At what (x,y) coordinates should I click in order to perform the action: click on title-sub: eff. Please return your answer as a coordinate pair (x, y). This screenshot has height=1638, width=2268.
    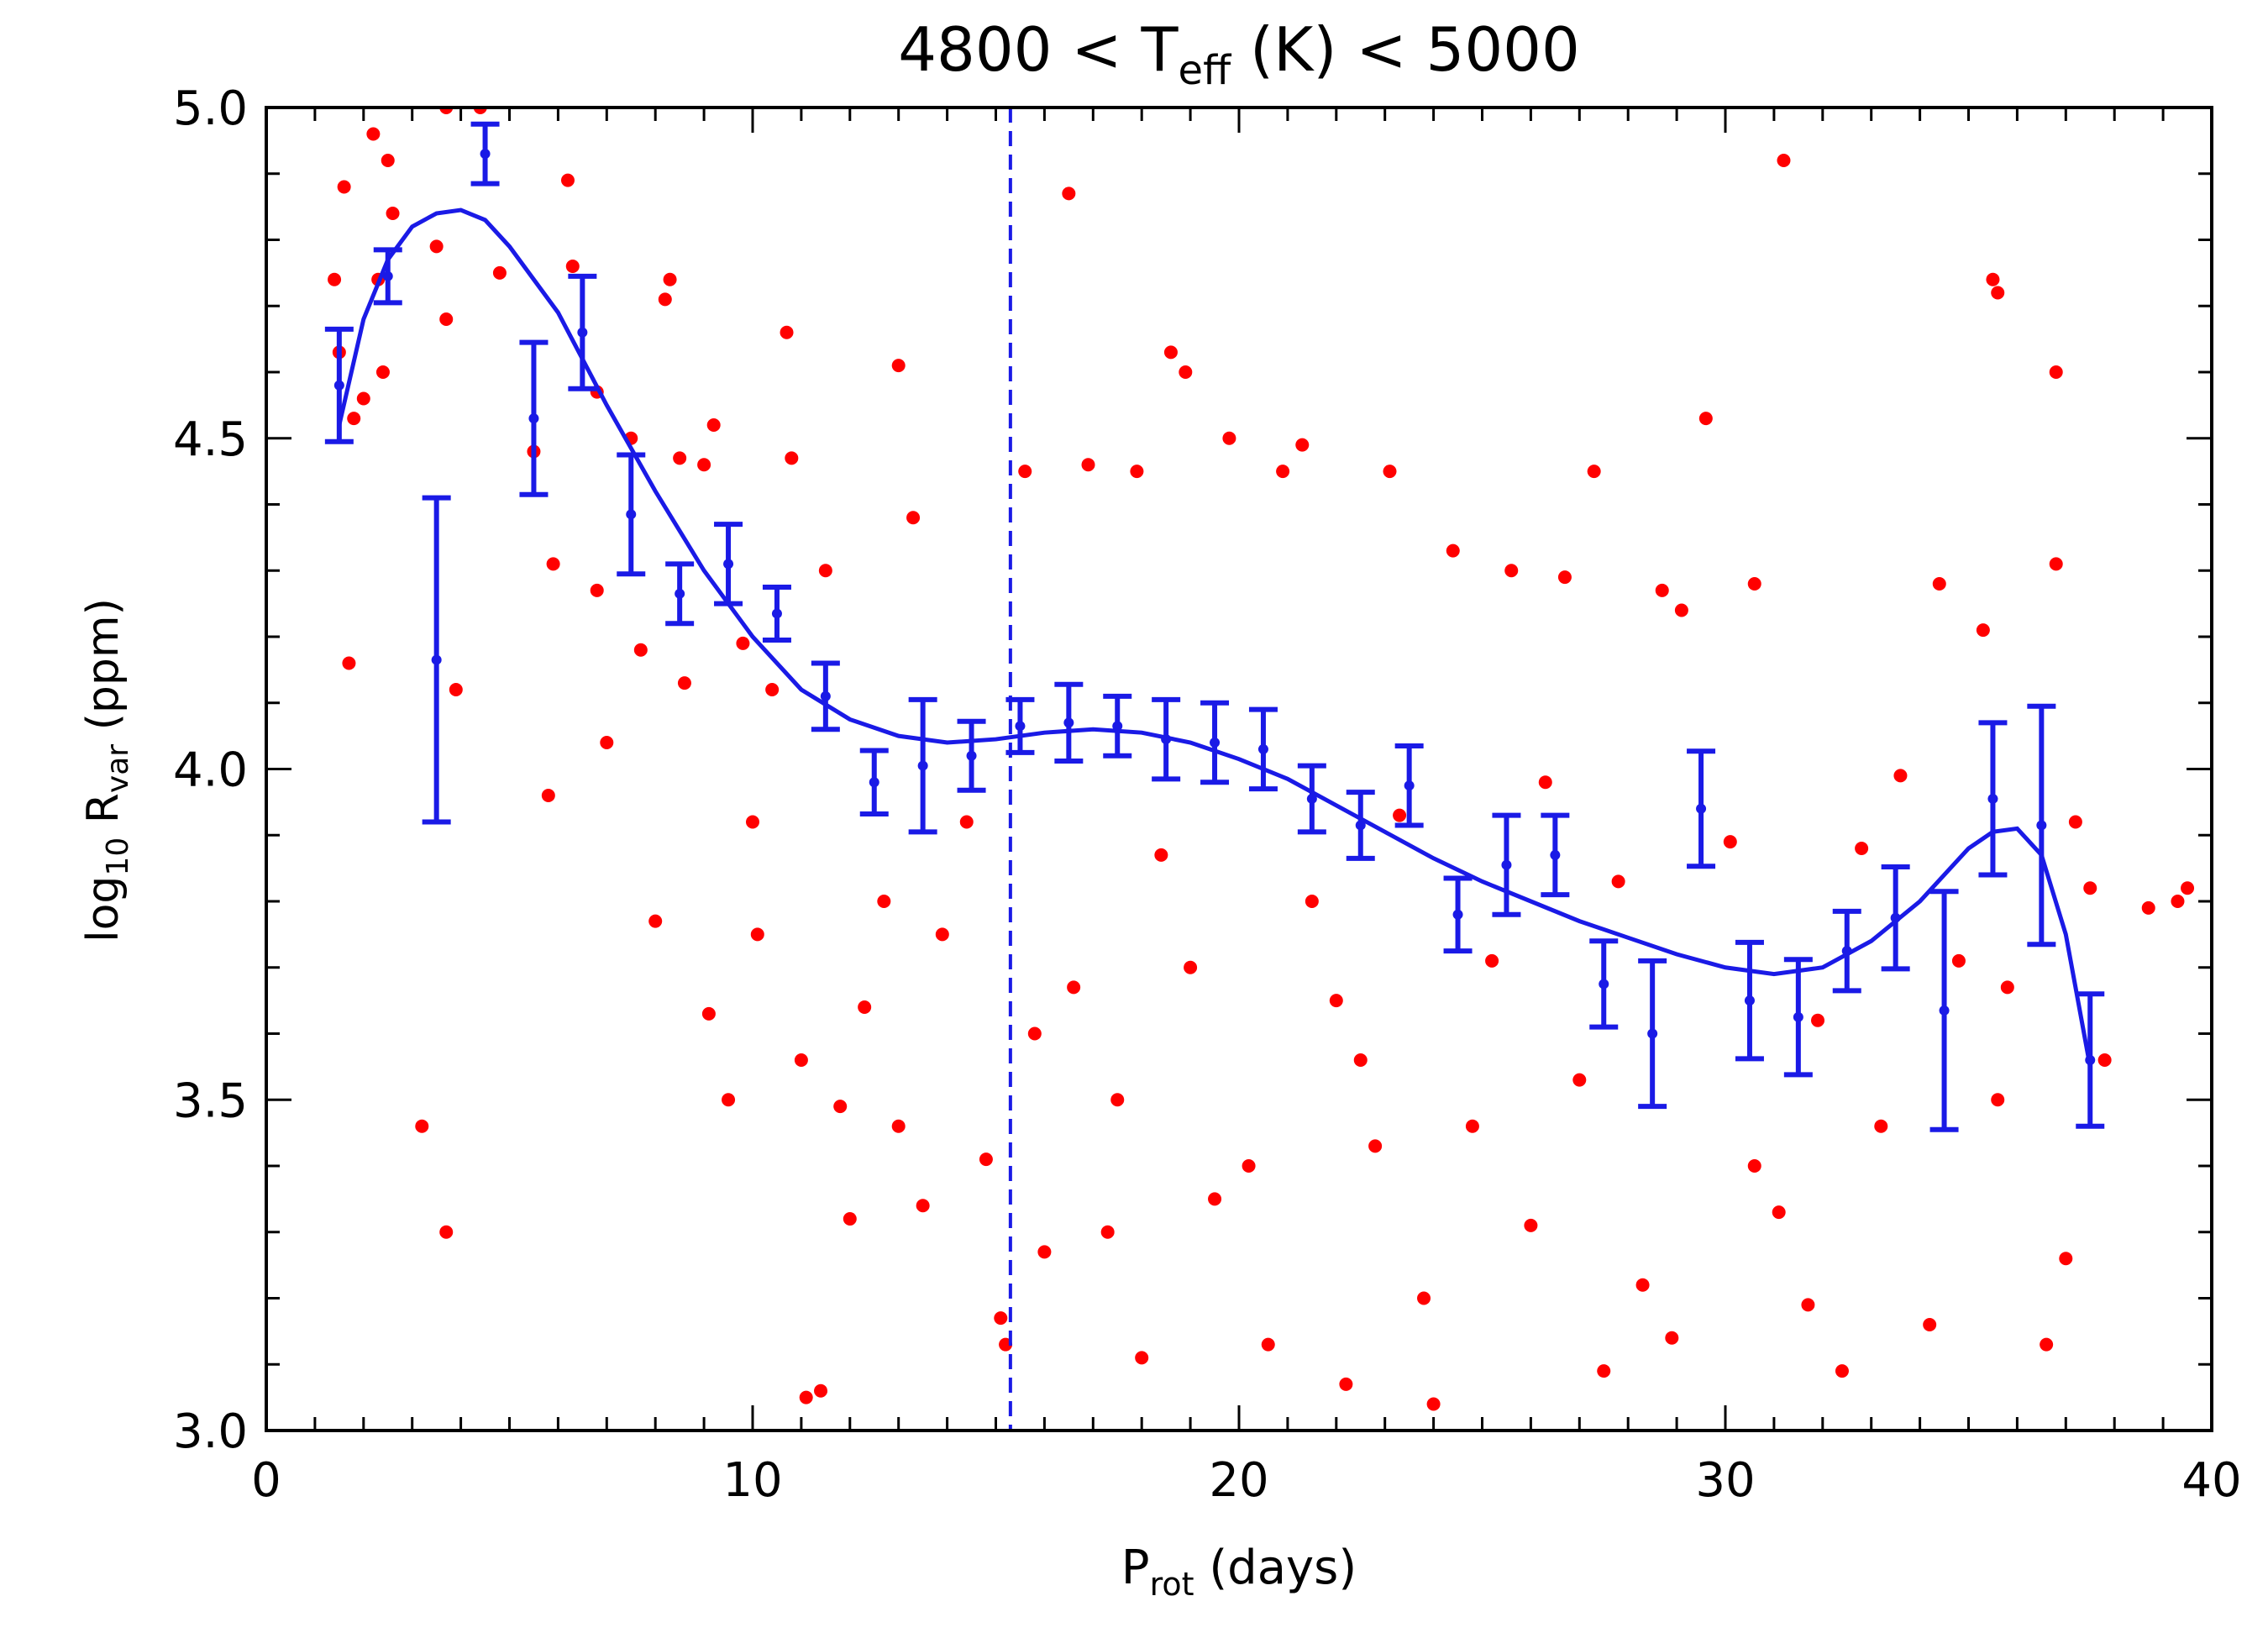
    Looking at the image, I should click on (1205, 70).